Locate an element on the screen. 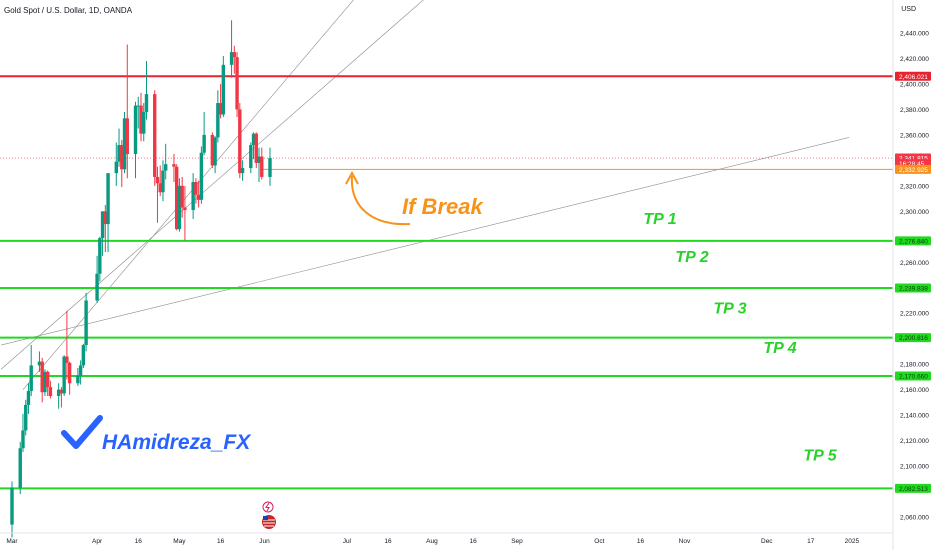  price-tick-label: 2,160.000 is located at coordinates (914, 390).